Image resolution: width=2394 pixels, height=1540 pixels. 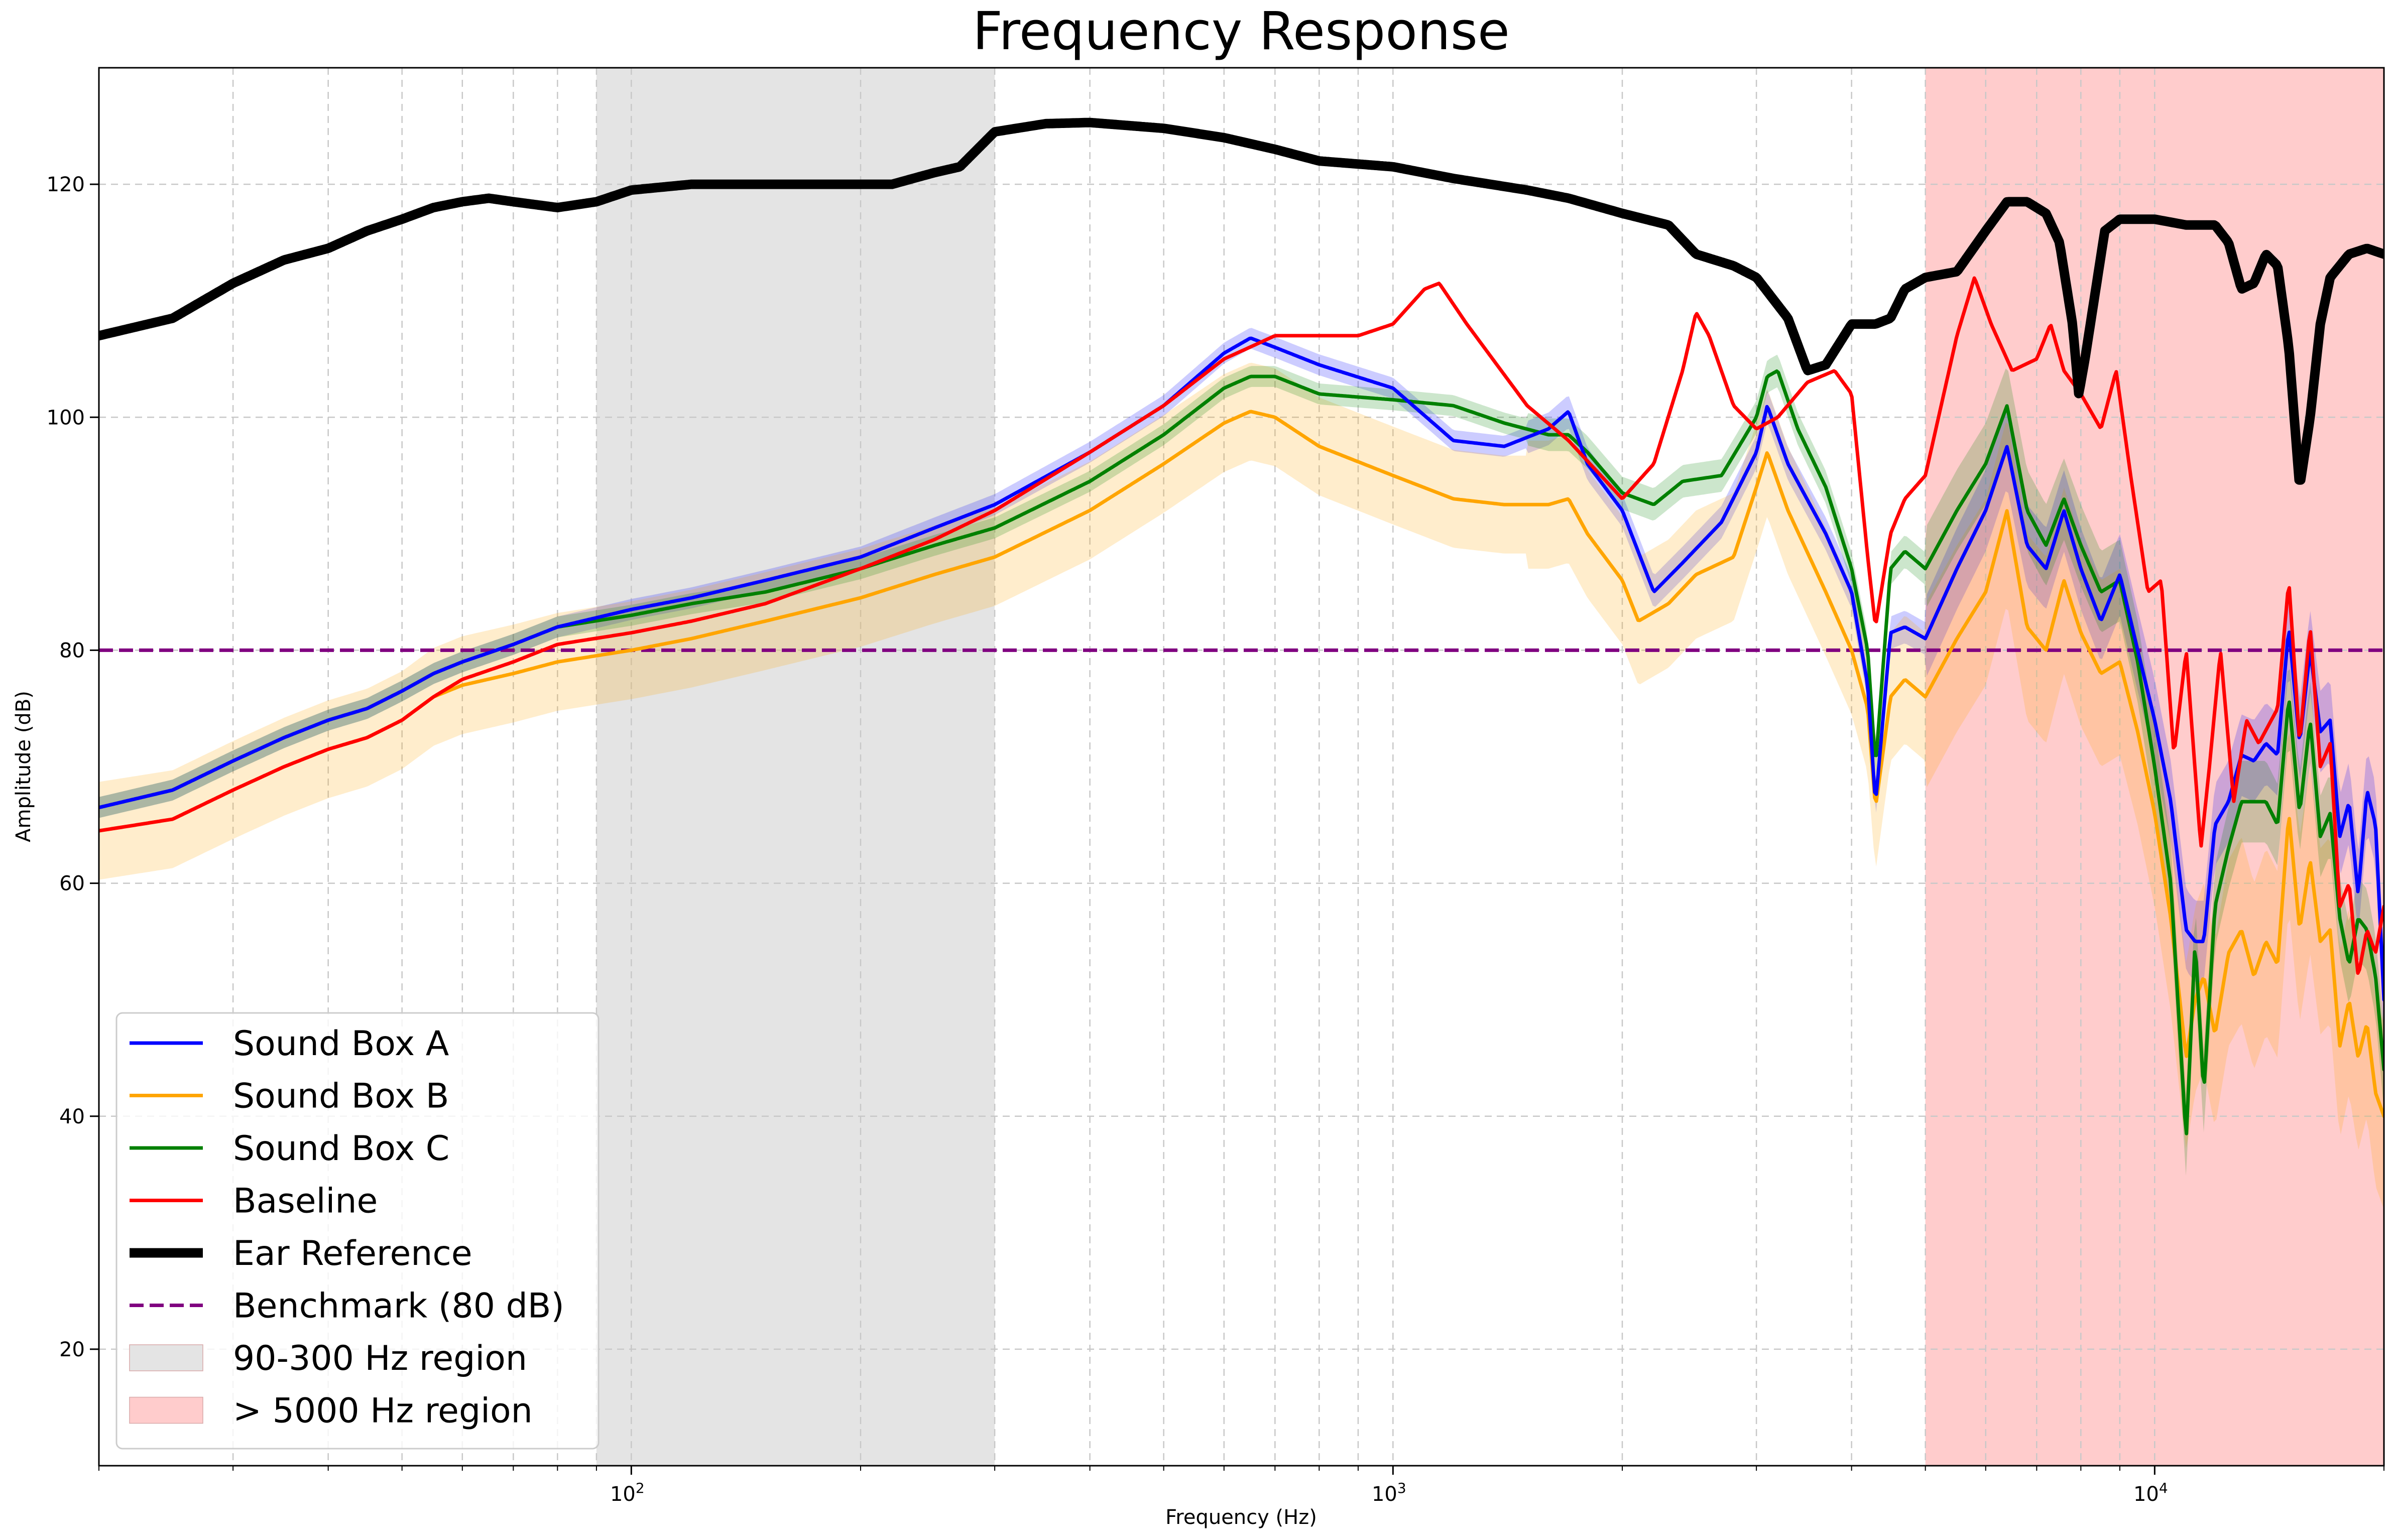 I want to click on y-tick-label: 20, so click(x=72, y=1349).